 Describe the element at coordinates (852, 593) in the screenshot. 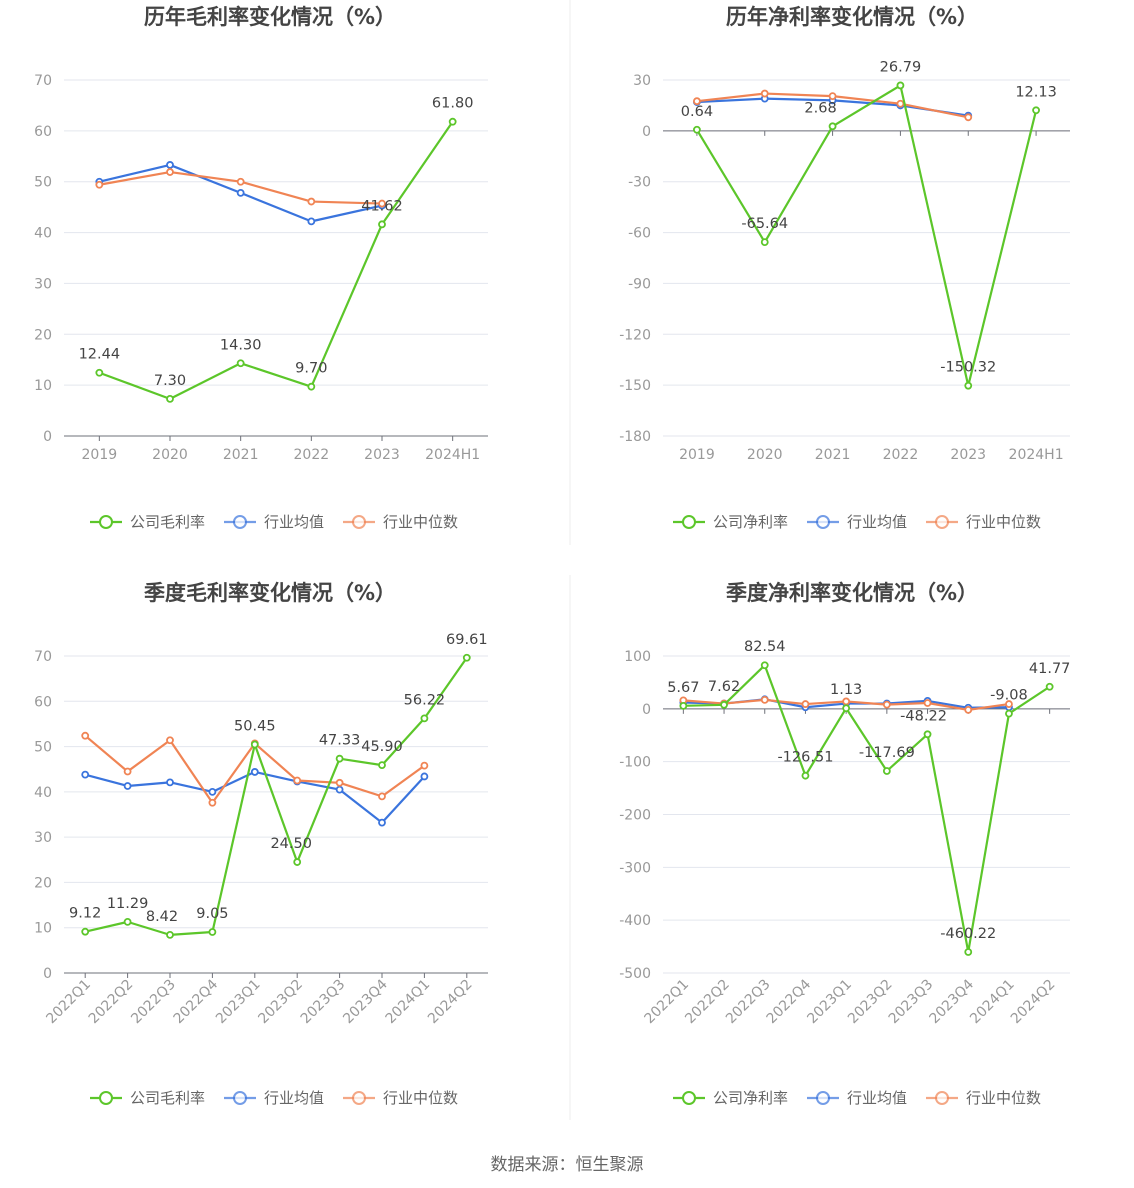

I see `chart-title: 季度净利率变化情况（%）` at that location.